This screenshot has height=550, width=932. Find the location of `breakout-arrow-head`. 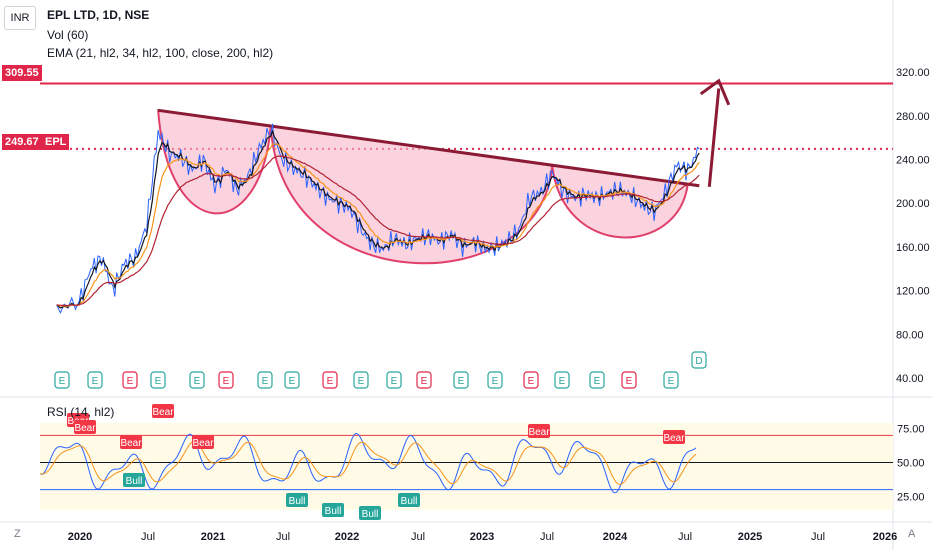

breakout-arrow-head is located at coordinates (715, 92).